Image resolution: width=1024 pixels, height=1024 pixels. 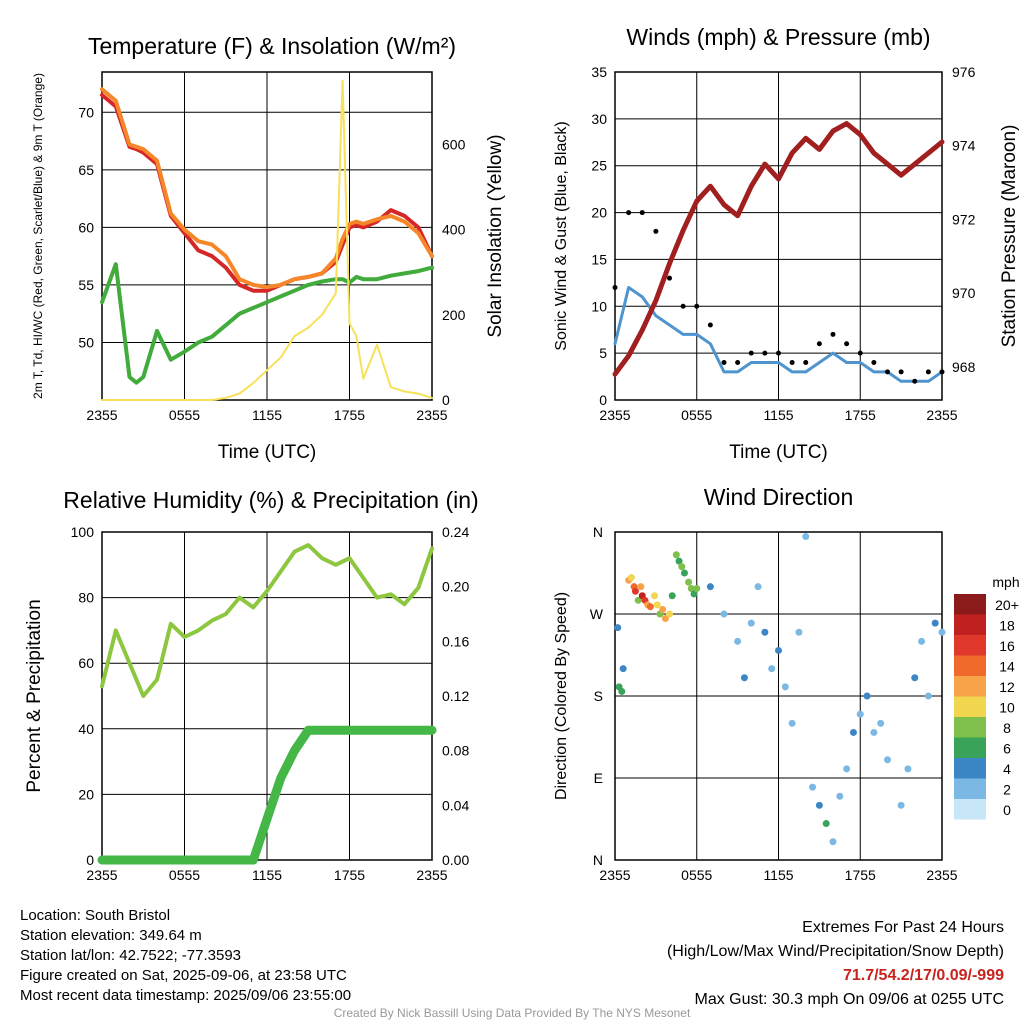 What do you see at coordinates (1007, 749) in the screenshot?
I see `legend-label: 6` at bounding box center [1007, 749].